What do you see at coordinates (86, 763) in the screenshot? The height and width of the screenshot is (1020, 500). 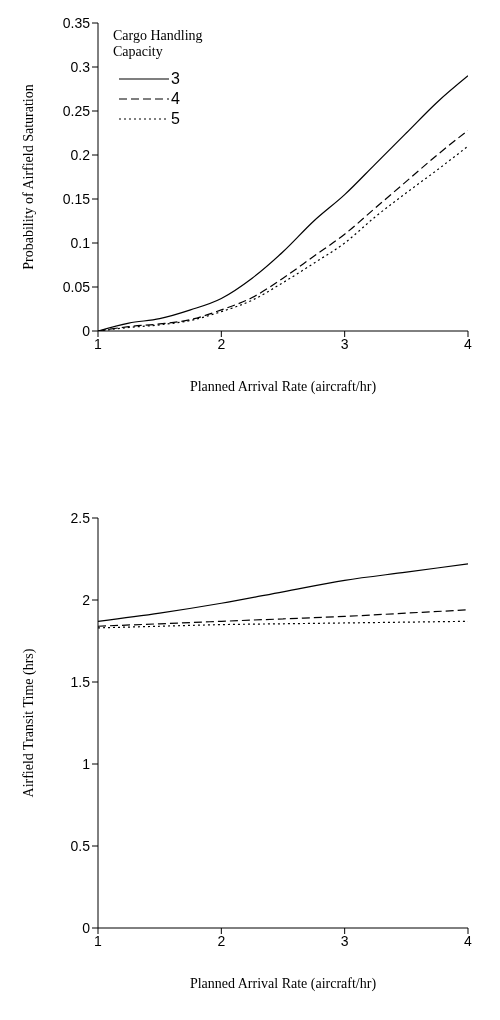 I see `y-tick-label: 1` at bounding box center [86, 763].